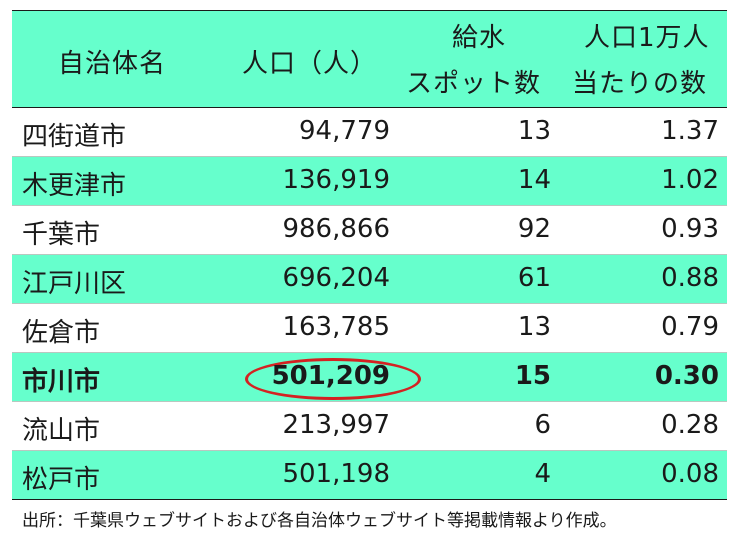  I want to click on header-municipality: 自治体名, so click(112, 64).